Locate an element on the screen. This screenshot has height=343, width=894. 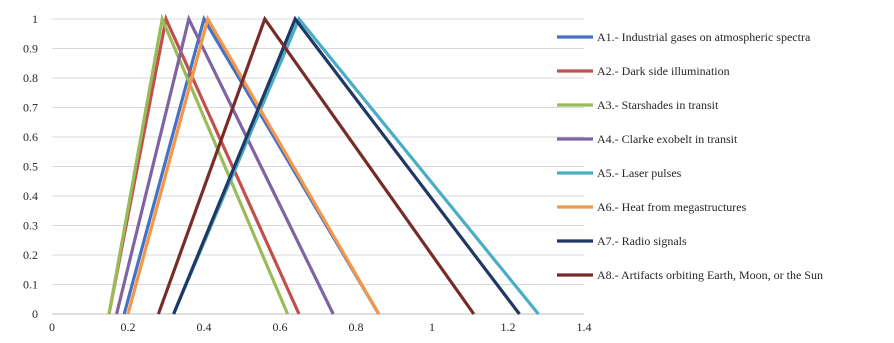
y-tick-label: 0 is located at coordinates (35, 314).